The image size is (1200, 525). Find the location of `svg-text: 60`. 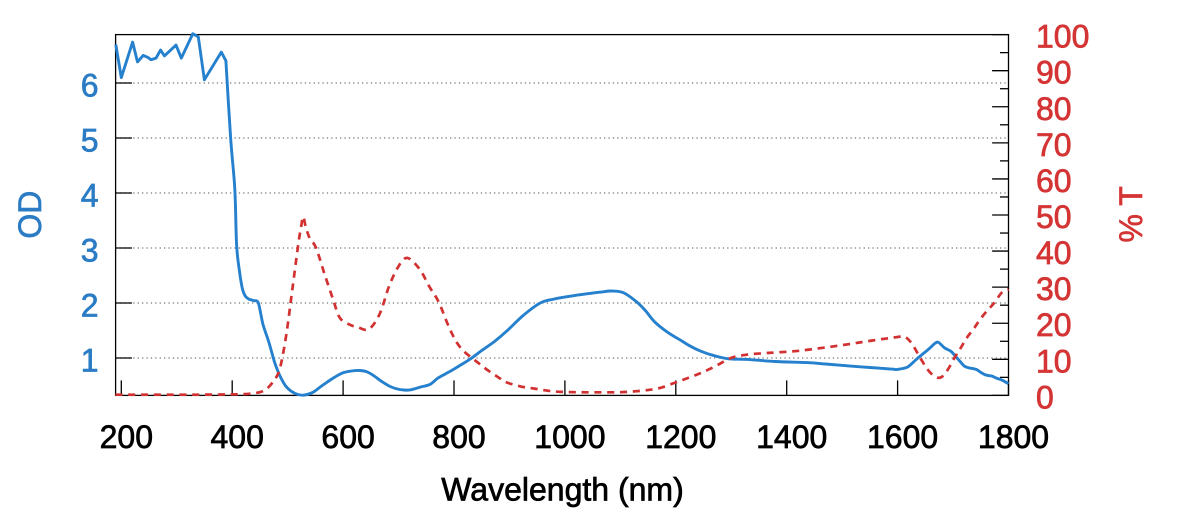

svg-text: 60 is located at coordinates (1054, 181).